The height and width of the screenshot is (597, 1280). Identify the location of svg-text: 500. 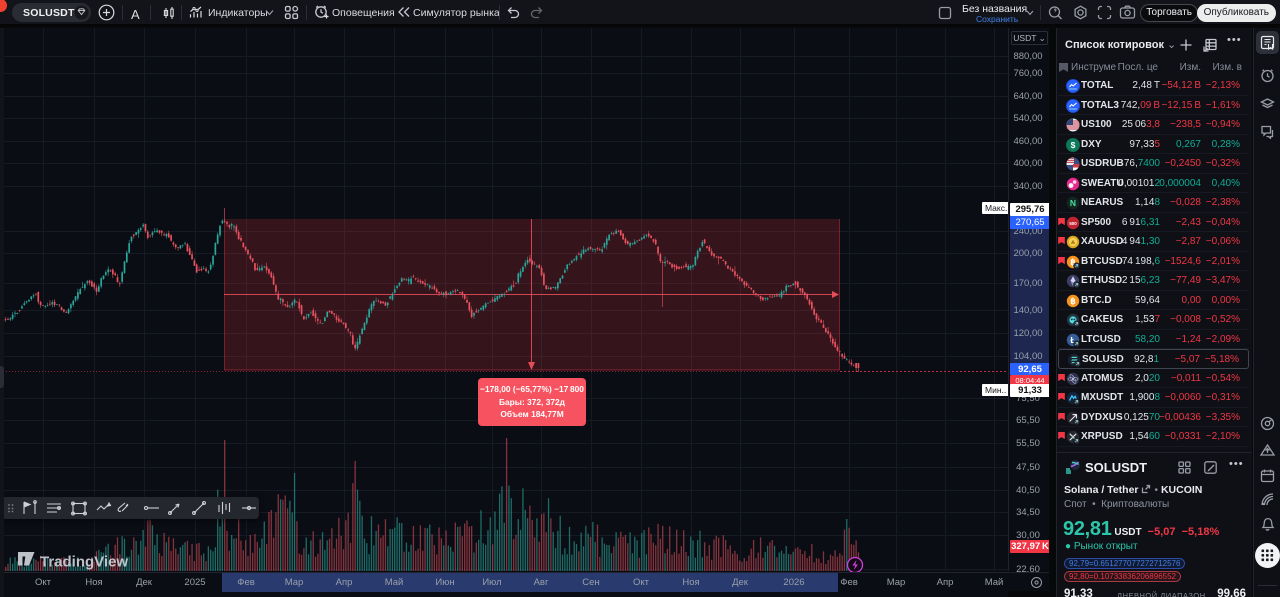
(1073, 223).